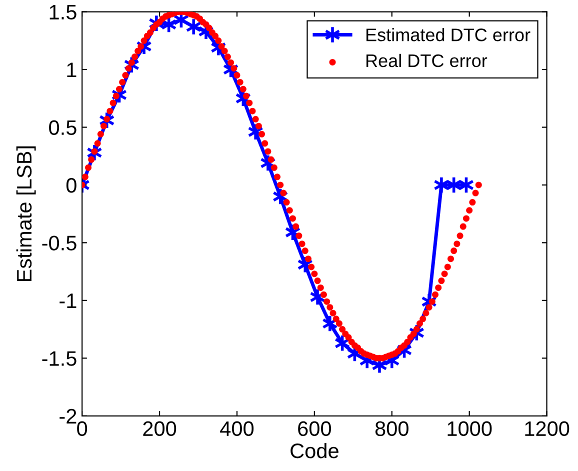  What do you see at coordinates (63, 12) in the screenshot?
I see `y-tick-label: 1.5` at bounding box center [63, 12].